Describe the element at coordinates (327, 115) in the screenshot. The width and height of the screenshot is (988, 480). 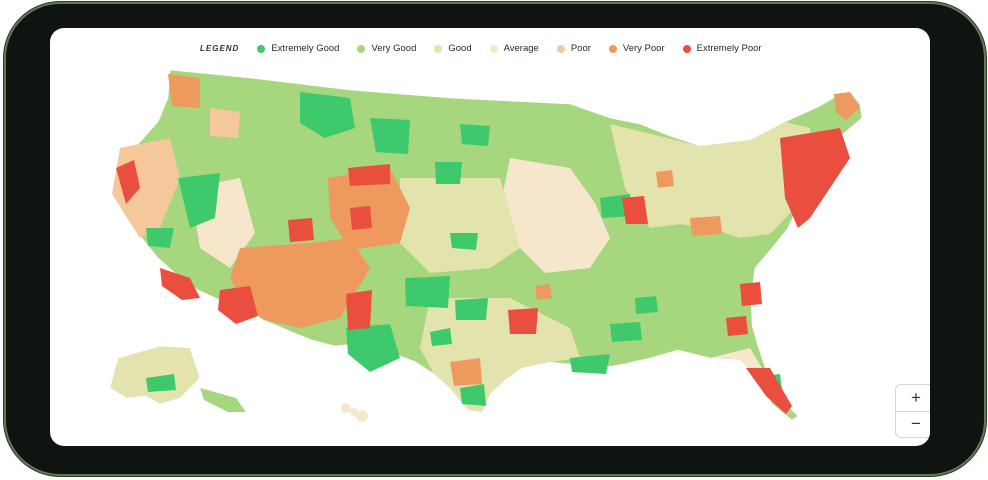
I see `area-montana-east` at that location.